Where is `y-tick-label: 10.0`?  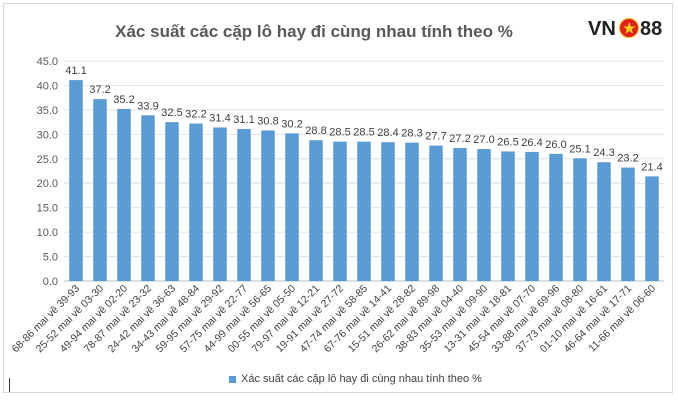
y-tick-label: 10.0 is located at coordinates (47, 233).